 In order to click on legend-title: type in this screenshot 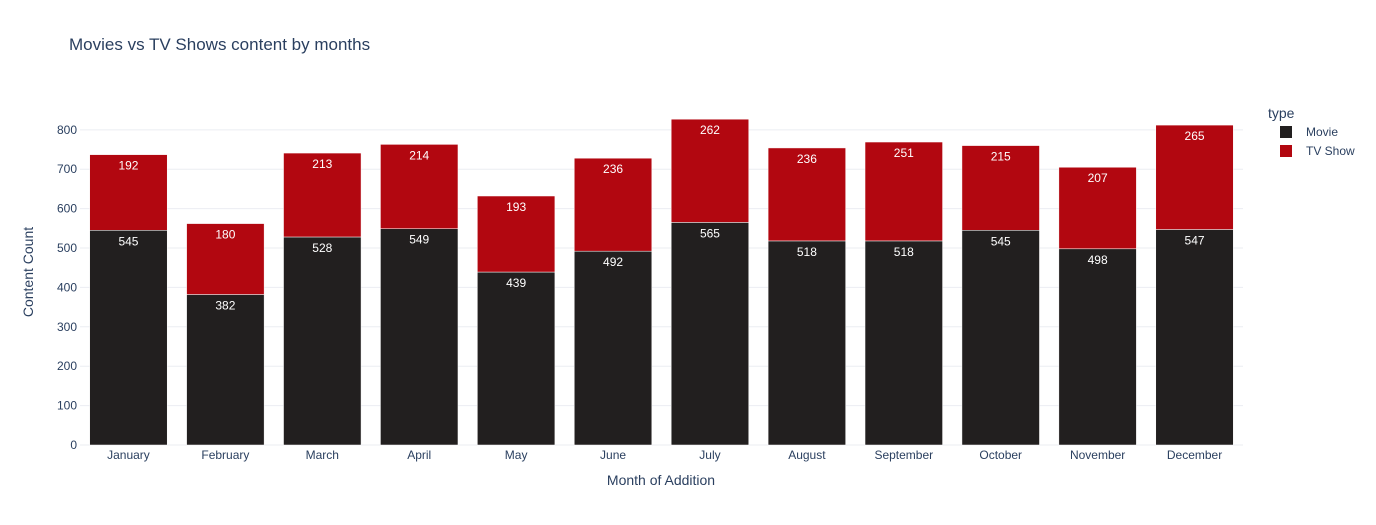, I will do `click(1281, 113)`.